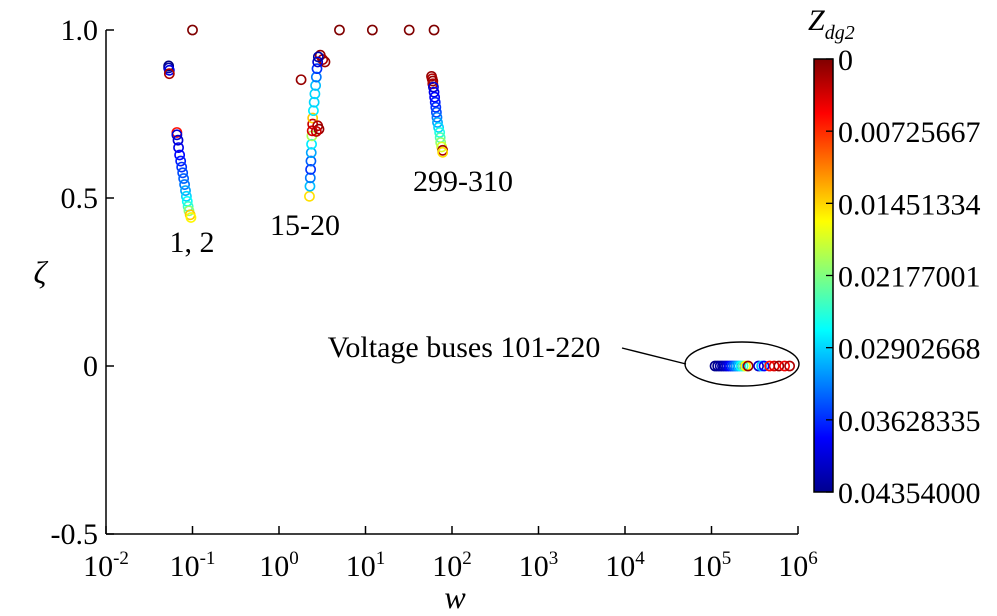 The height and width of the screenshot is (616, 997). Describe the element at coordinates (305, 225) in the screenshot. I see `annotation-15-20: 15-20` at that location.